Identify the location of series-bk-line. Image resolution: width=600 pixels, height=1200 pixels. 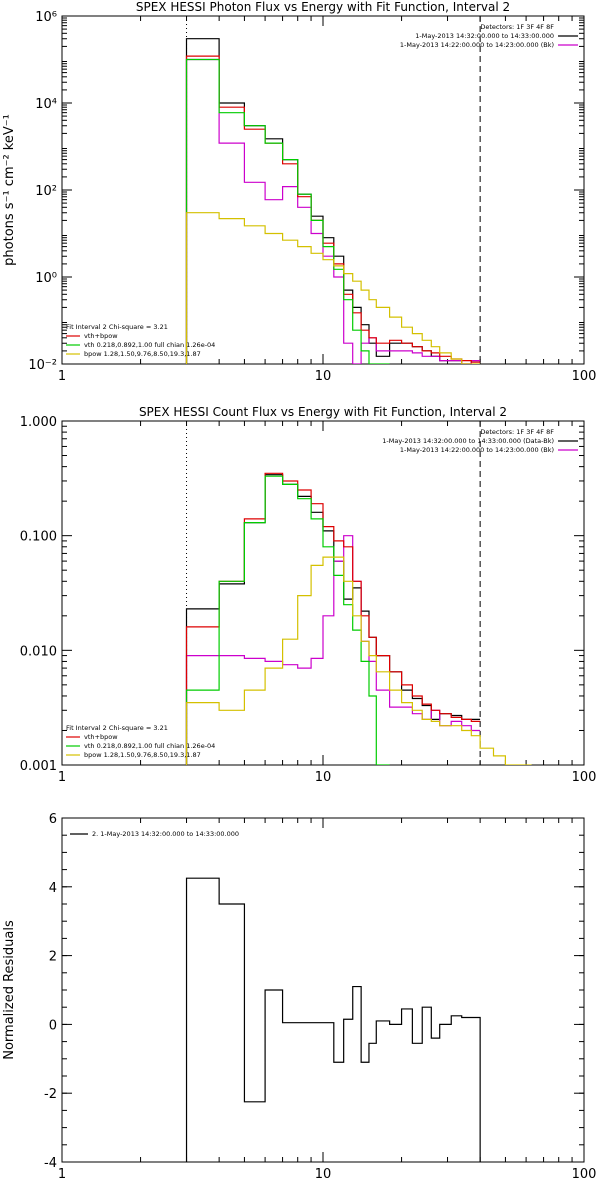
(333, 211).